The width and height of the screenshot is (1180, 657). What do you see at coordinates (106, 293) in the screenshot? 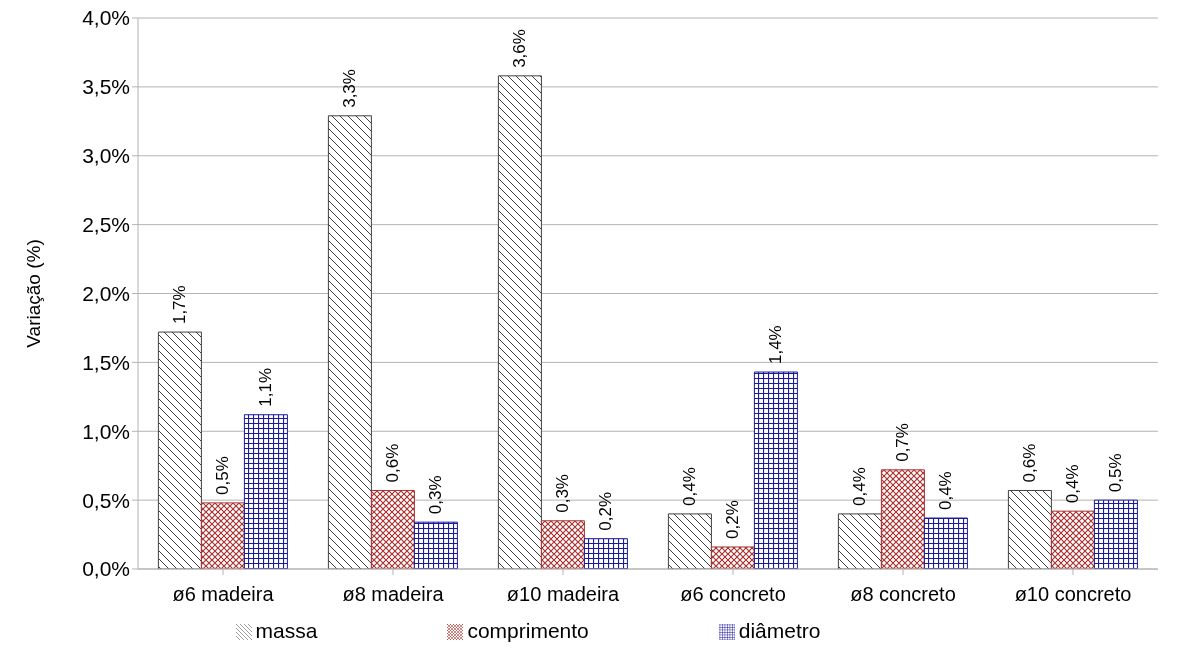
I see `y-tick-label: 2,0%` at bounding box center [106, 293].